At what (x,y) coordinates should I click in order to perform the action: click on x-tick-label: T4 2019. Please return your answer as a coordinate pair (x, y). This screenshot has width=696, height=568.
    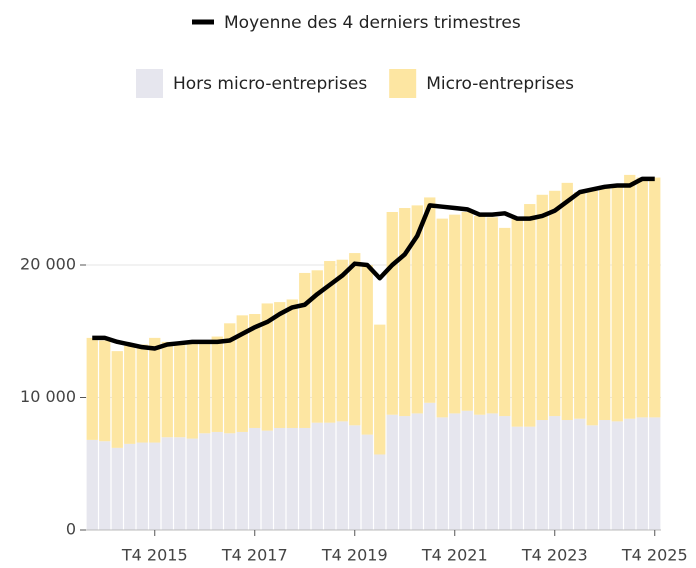
    Looking at the image, I should click on (354, 555).